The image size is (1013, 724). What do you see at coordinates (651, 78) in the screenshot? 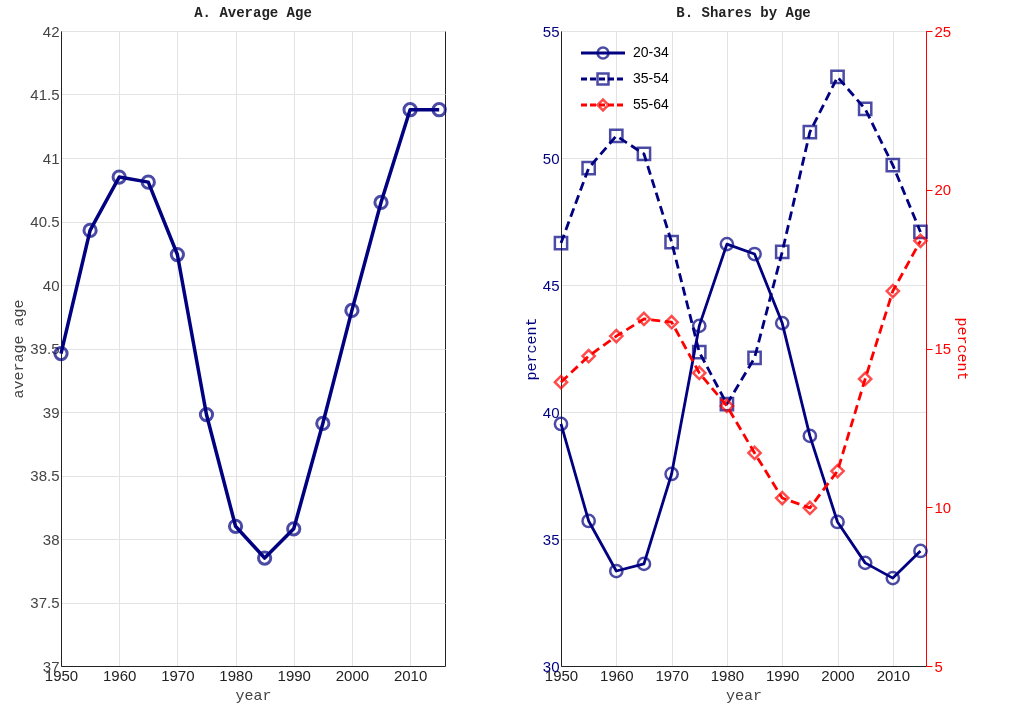
I see `legend-label: 35-54` at bounding box center [651, 78].